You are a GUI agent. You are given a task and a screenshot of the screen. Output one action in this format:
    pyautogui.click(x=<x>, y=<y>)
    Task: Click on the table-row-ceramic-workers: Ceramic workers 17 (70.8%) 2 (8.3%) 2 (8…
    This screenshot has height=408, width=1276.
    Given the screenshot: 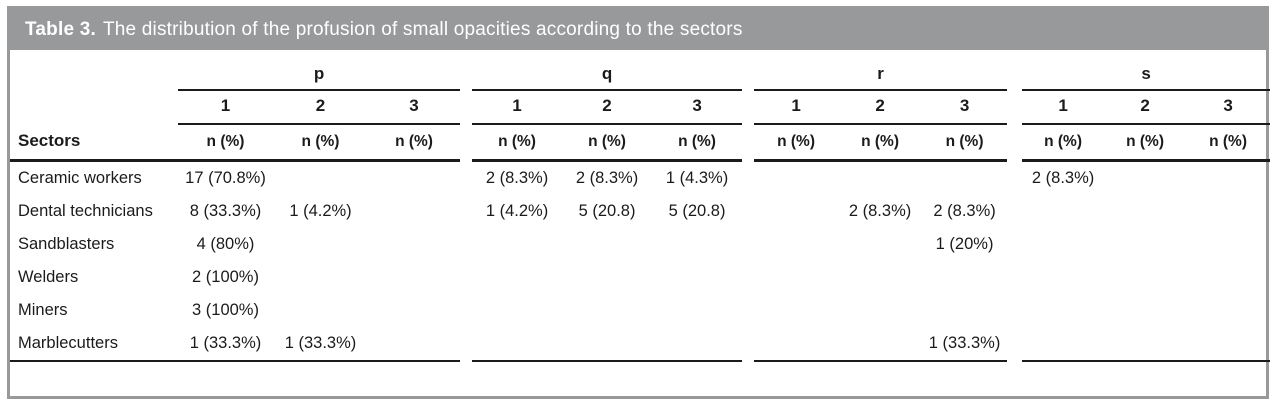 What is the action you would take?
    pyautogui.click(x=640, y=178)
    